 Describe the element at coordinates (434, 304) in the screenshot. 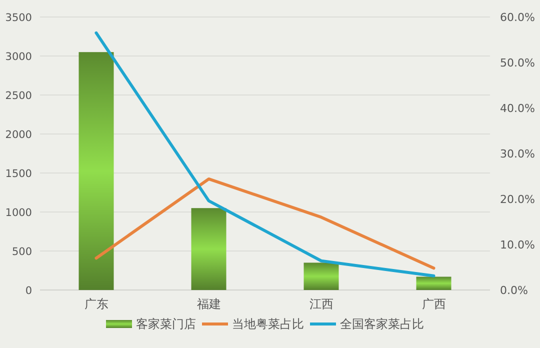

I see `x-tick-label: 广西` at that location.